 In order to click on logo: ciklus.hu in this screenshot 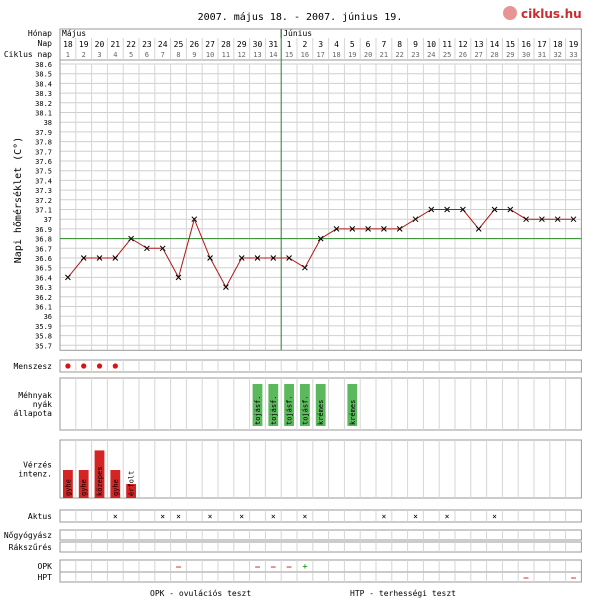, I will do `click(542, 13)`.